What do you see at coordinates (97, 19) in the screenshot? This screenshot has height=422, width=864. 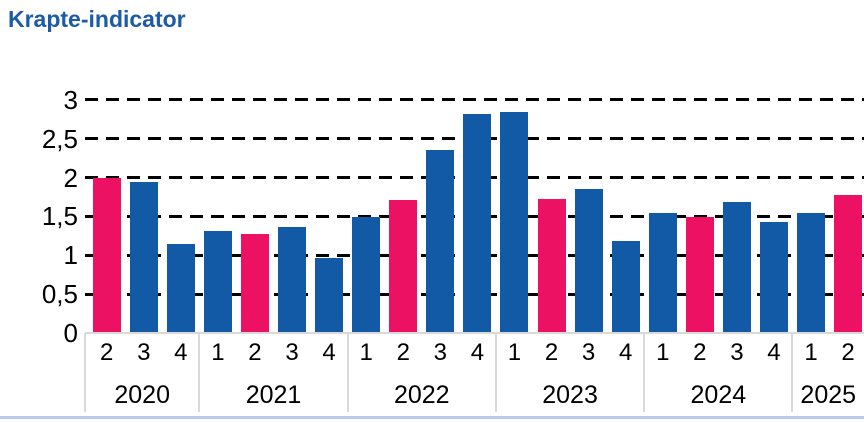 I see `chart-title: Krapte-indicator` at bounding box center [97, 19].